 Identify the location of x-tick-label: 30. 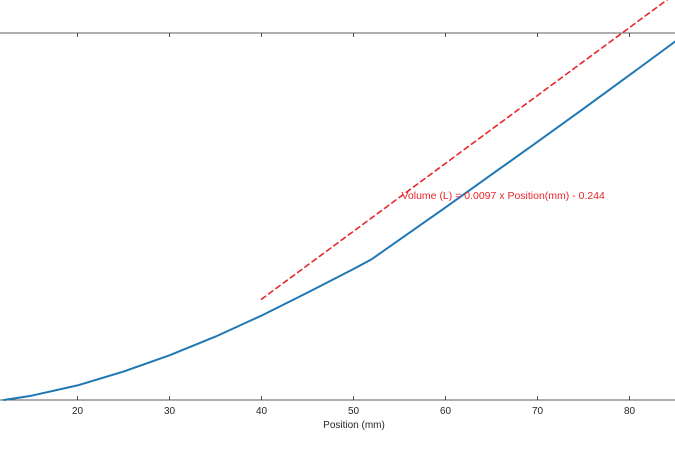
(170, 411).